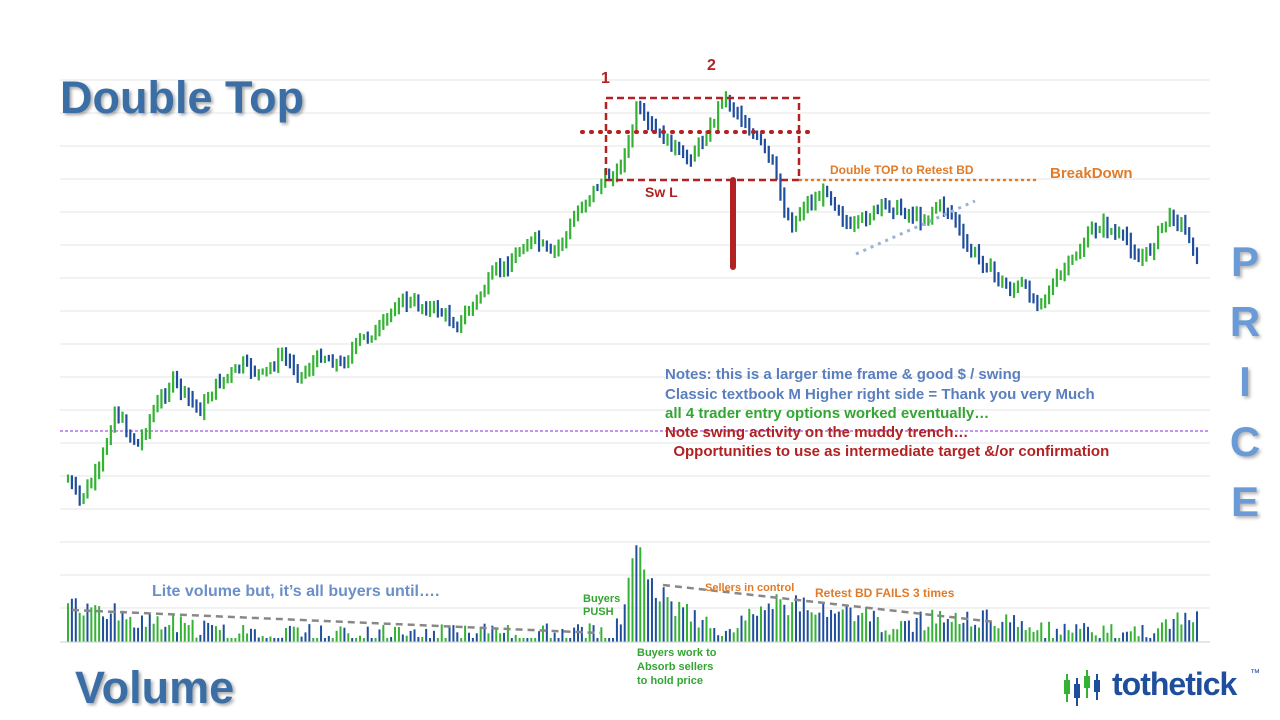 Image resolution: width=1280 pixels, height=720 pixels. I want to click on absorb-label-3: to hold price, so click(670, 681).